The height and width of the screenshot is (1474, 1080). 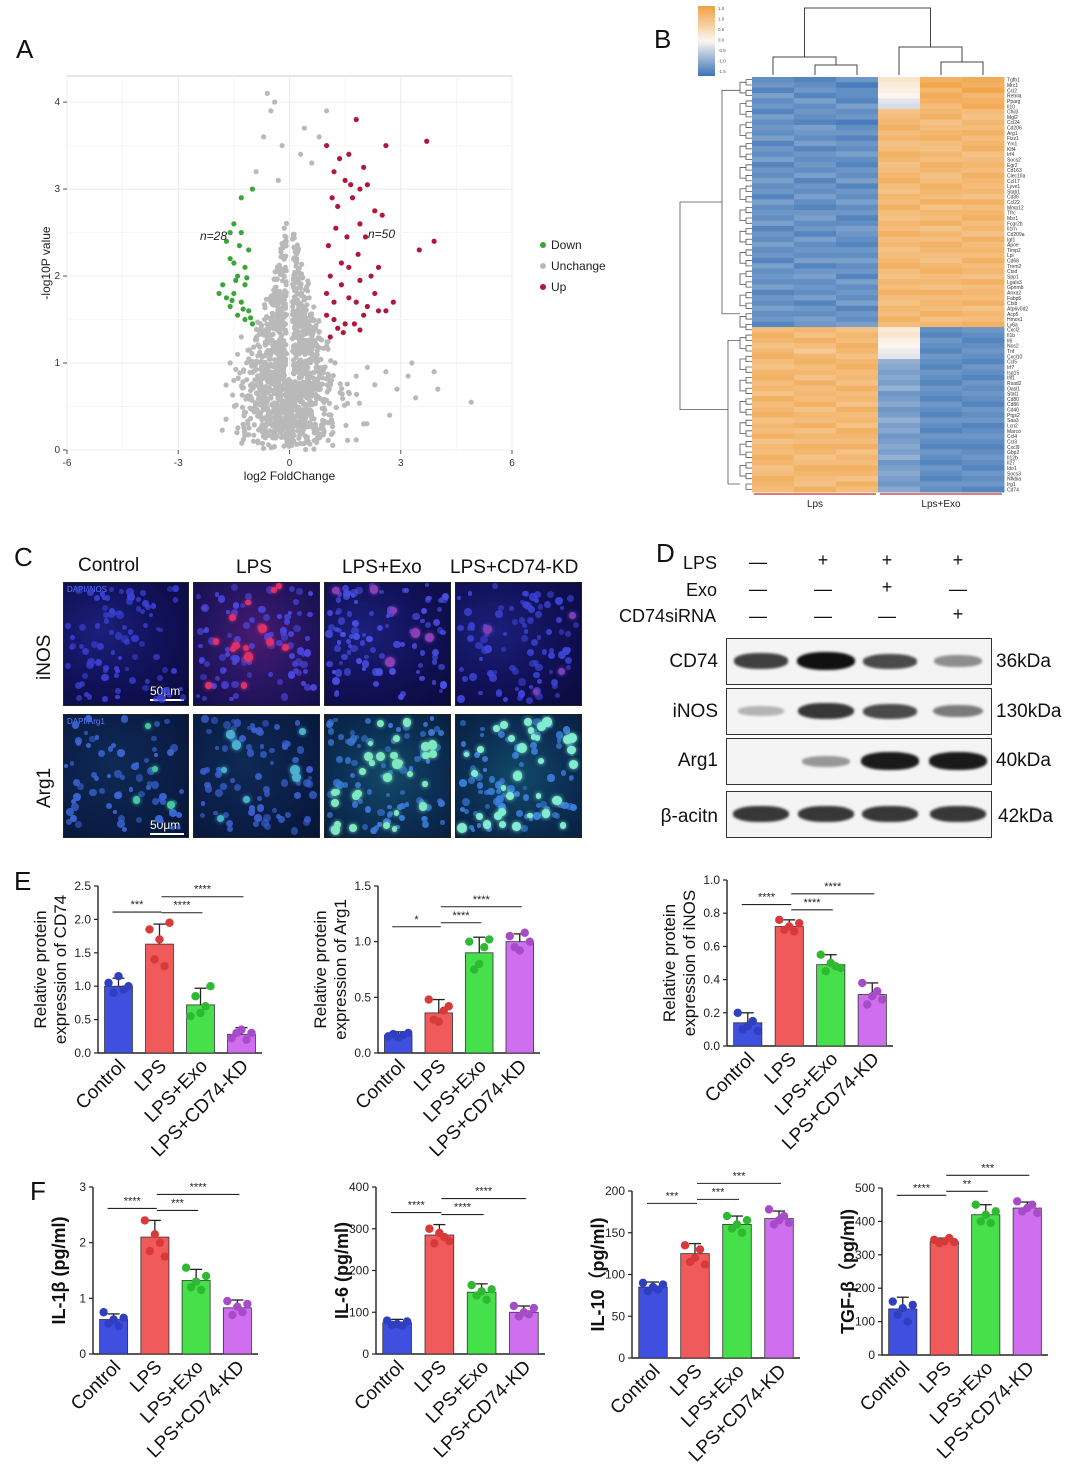 I want to click on unchange-points, so click(x=346, y=271).